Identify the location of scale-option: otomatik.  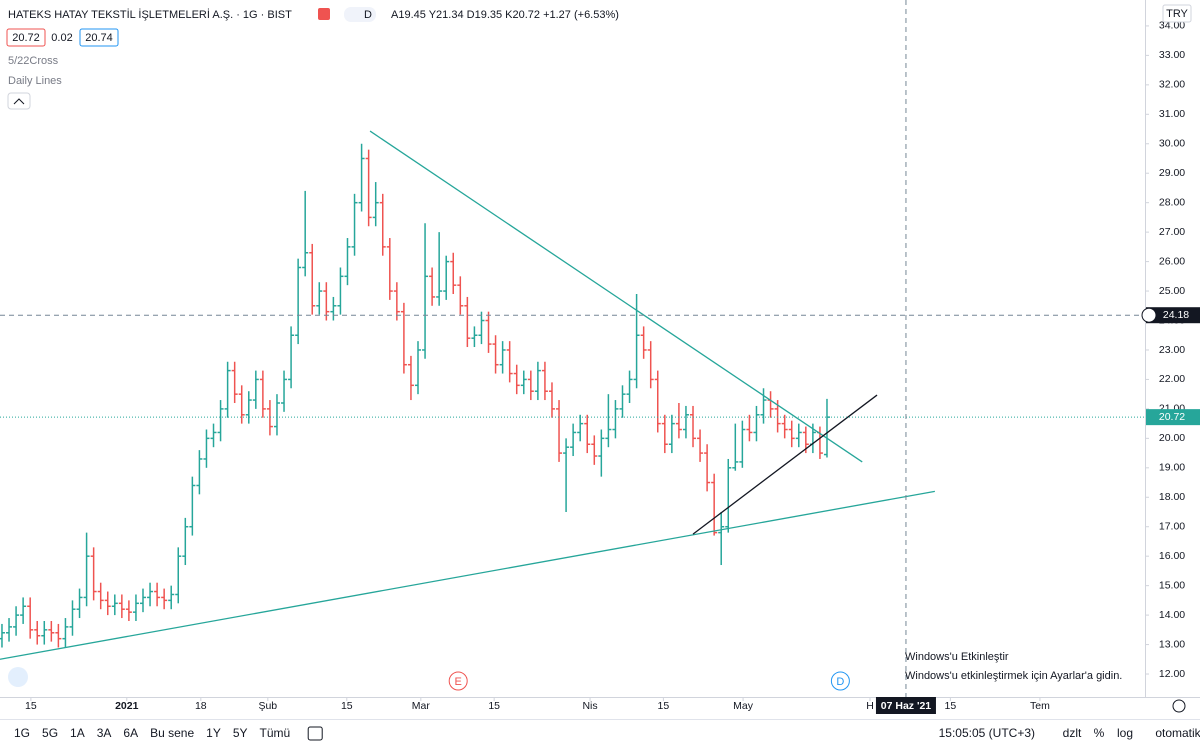
(1177, 733).